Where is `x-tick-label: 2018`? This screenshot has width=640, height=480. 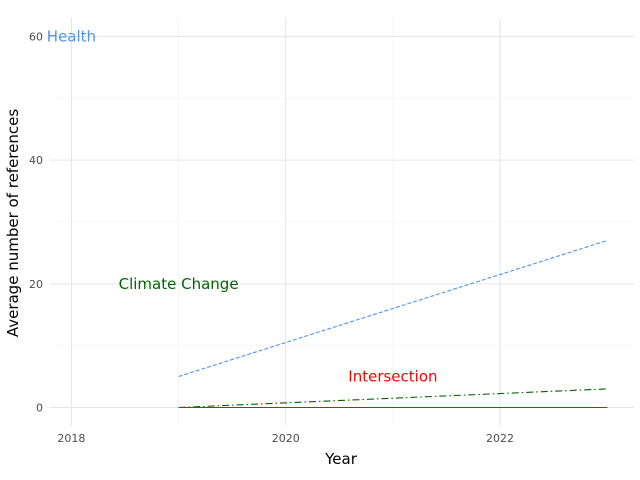
x-tick-label: 2018 is located at coordinates (71, 438).